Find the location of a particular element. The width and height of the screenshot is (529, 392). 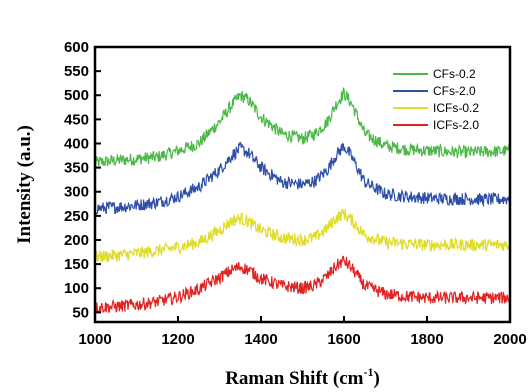

legend-label-2: CFs-2.0 is located at coordinates (454, 91).